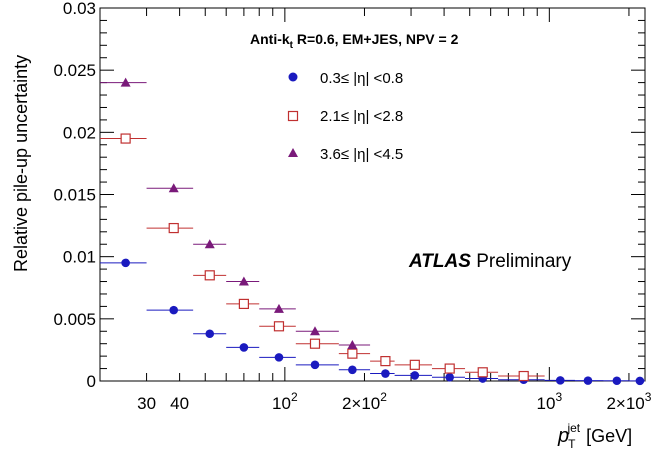 The image size is (651, 454). I want to click on y-tick-label: 0.015, so click(74, 195).